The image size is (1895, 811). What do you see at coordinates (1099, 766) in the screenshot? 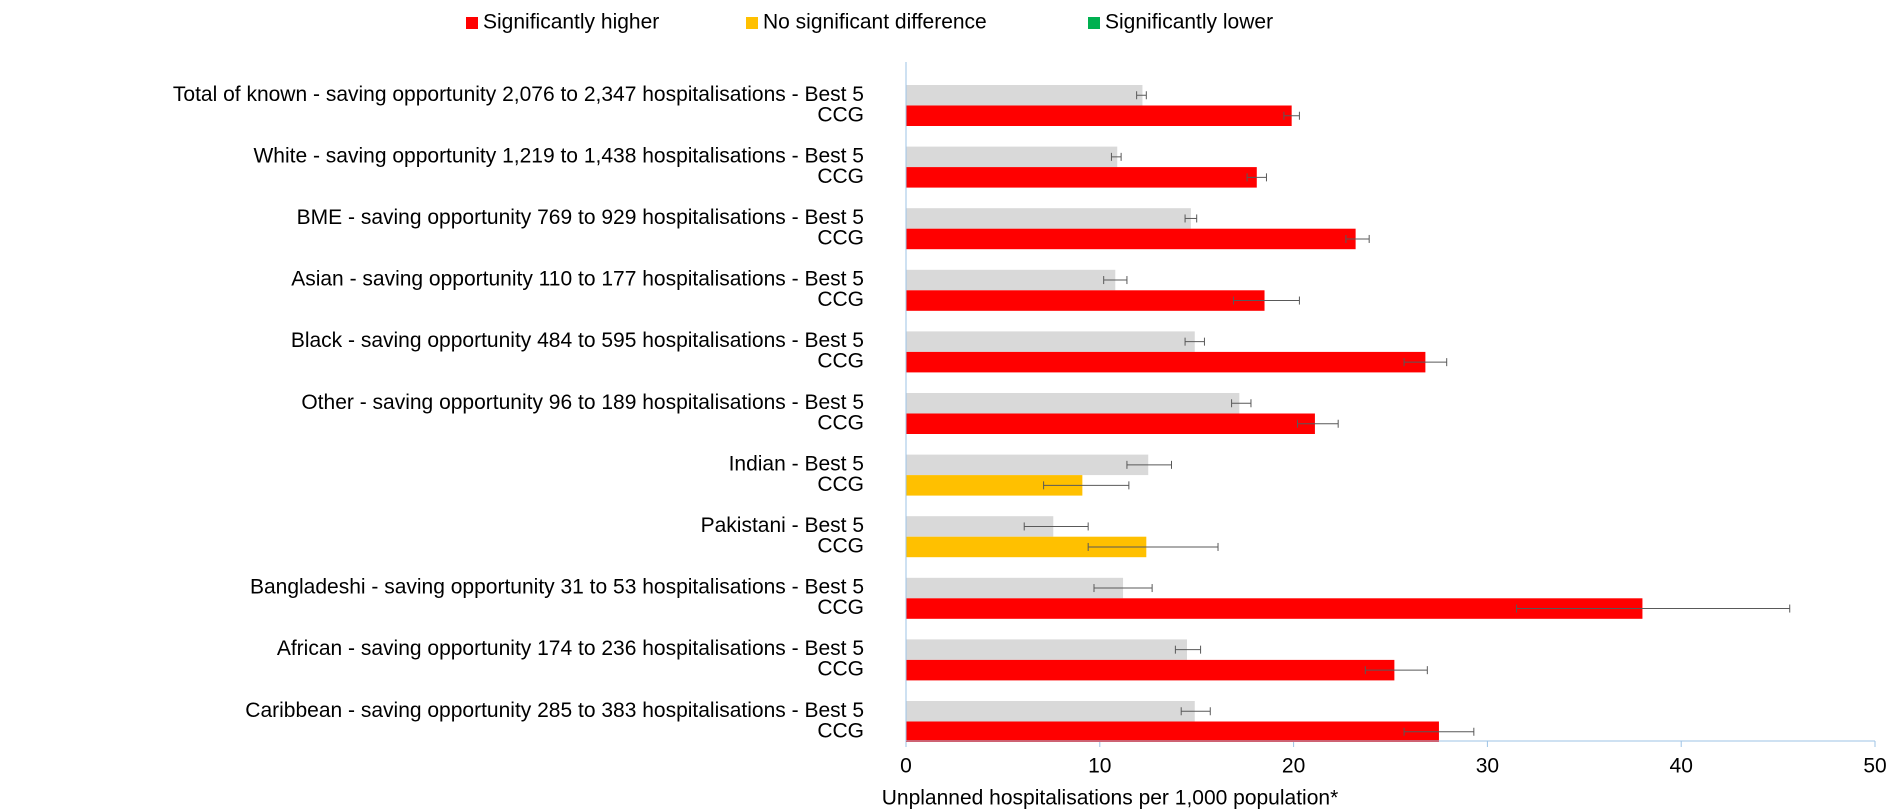
I see `x-tick-label: 10` at bounding box center [1099, 766].